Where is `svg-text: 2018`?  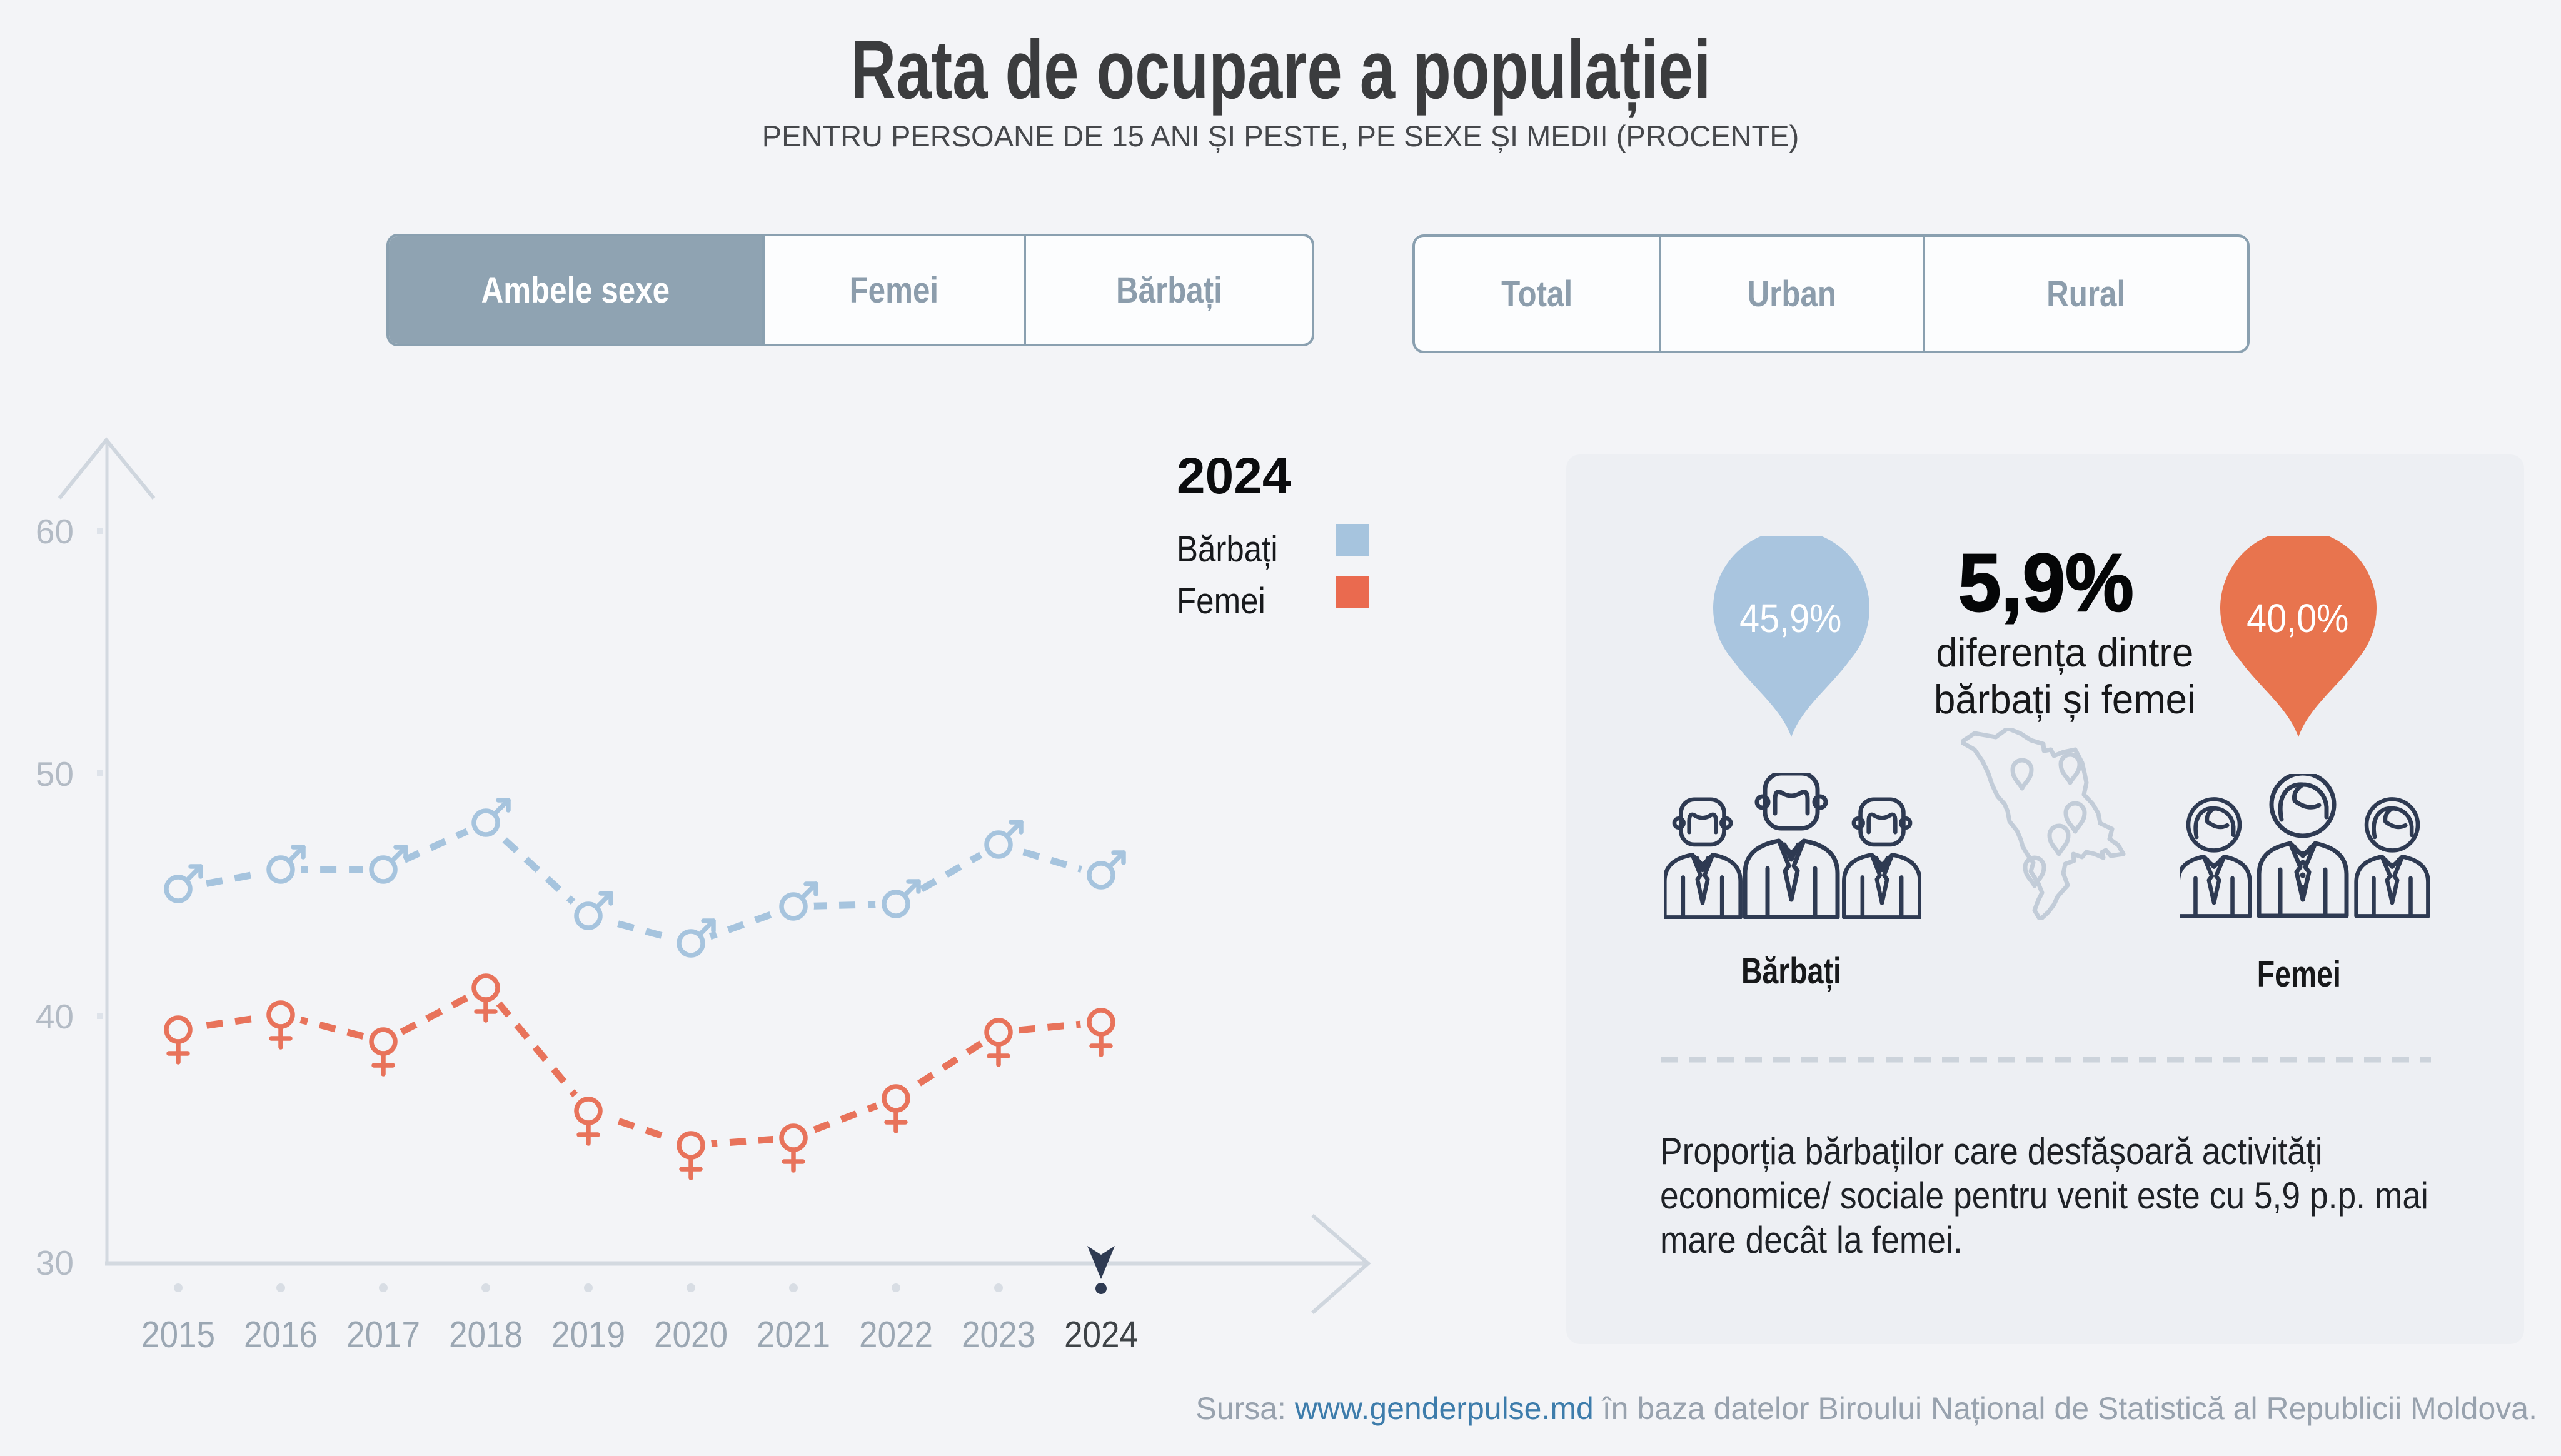
svg-text: 2018 is located at coordinates (486, 1334).